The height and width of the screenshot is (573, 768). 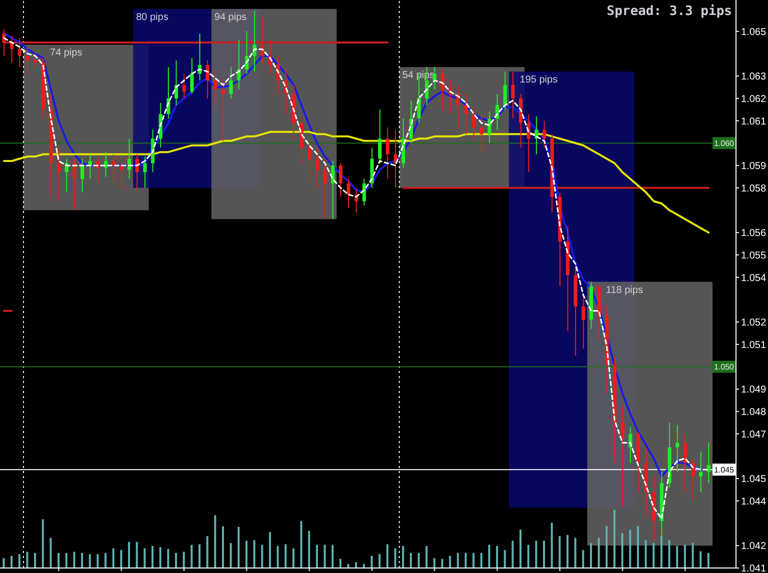 I want to click on y-tick-label: 1.054, so click(x=753, y=278).